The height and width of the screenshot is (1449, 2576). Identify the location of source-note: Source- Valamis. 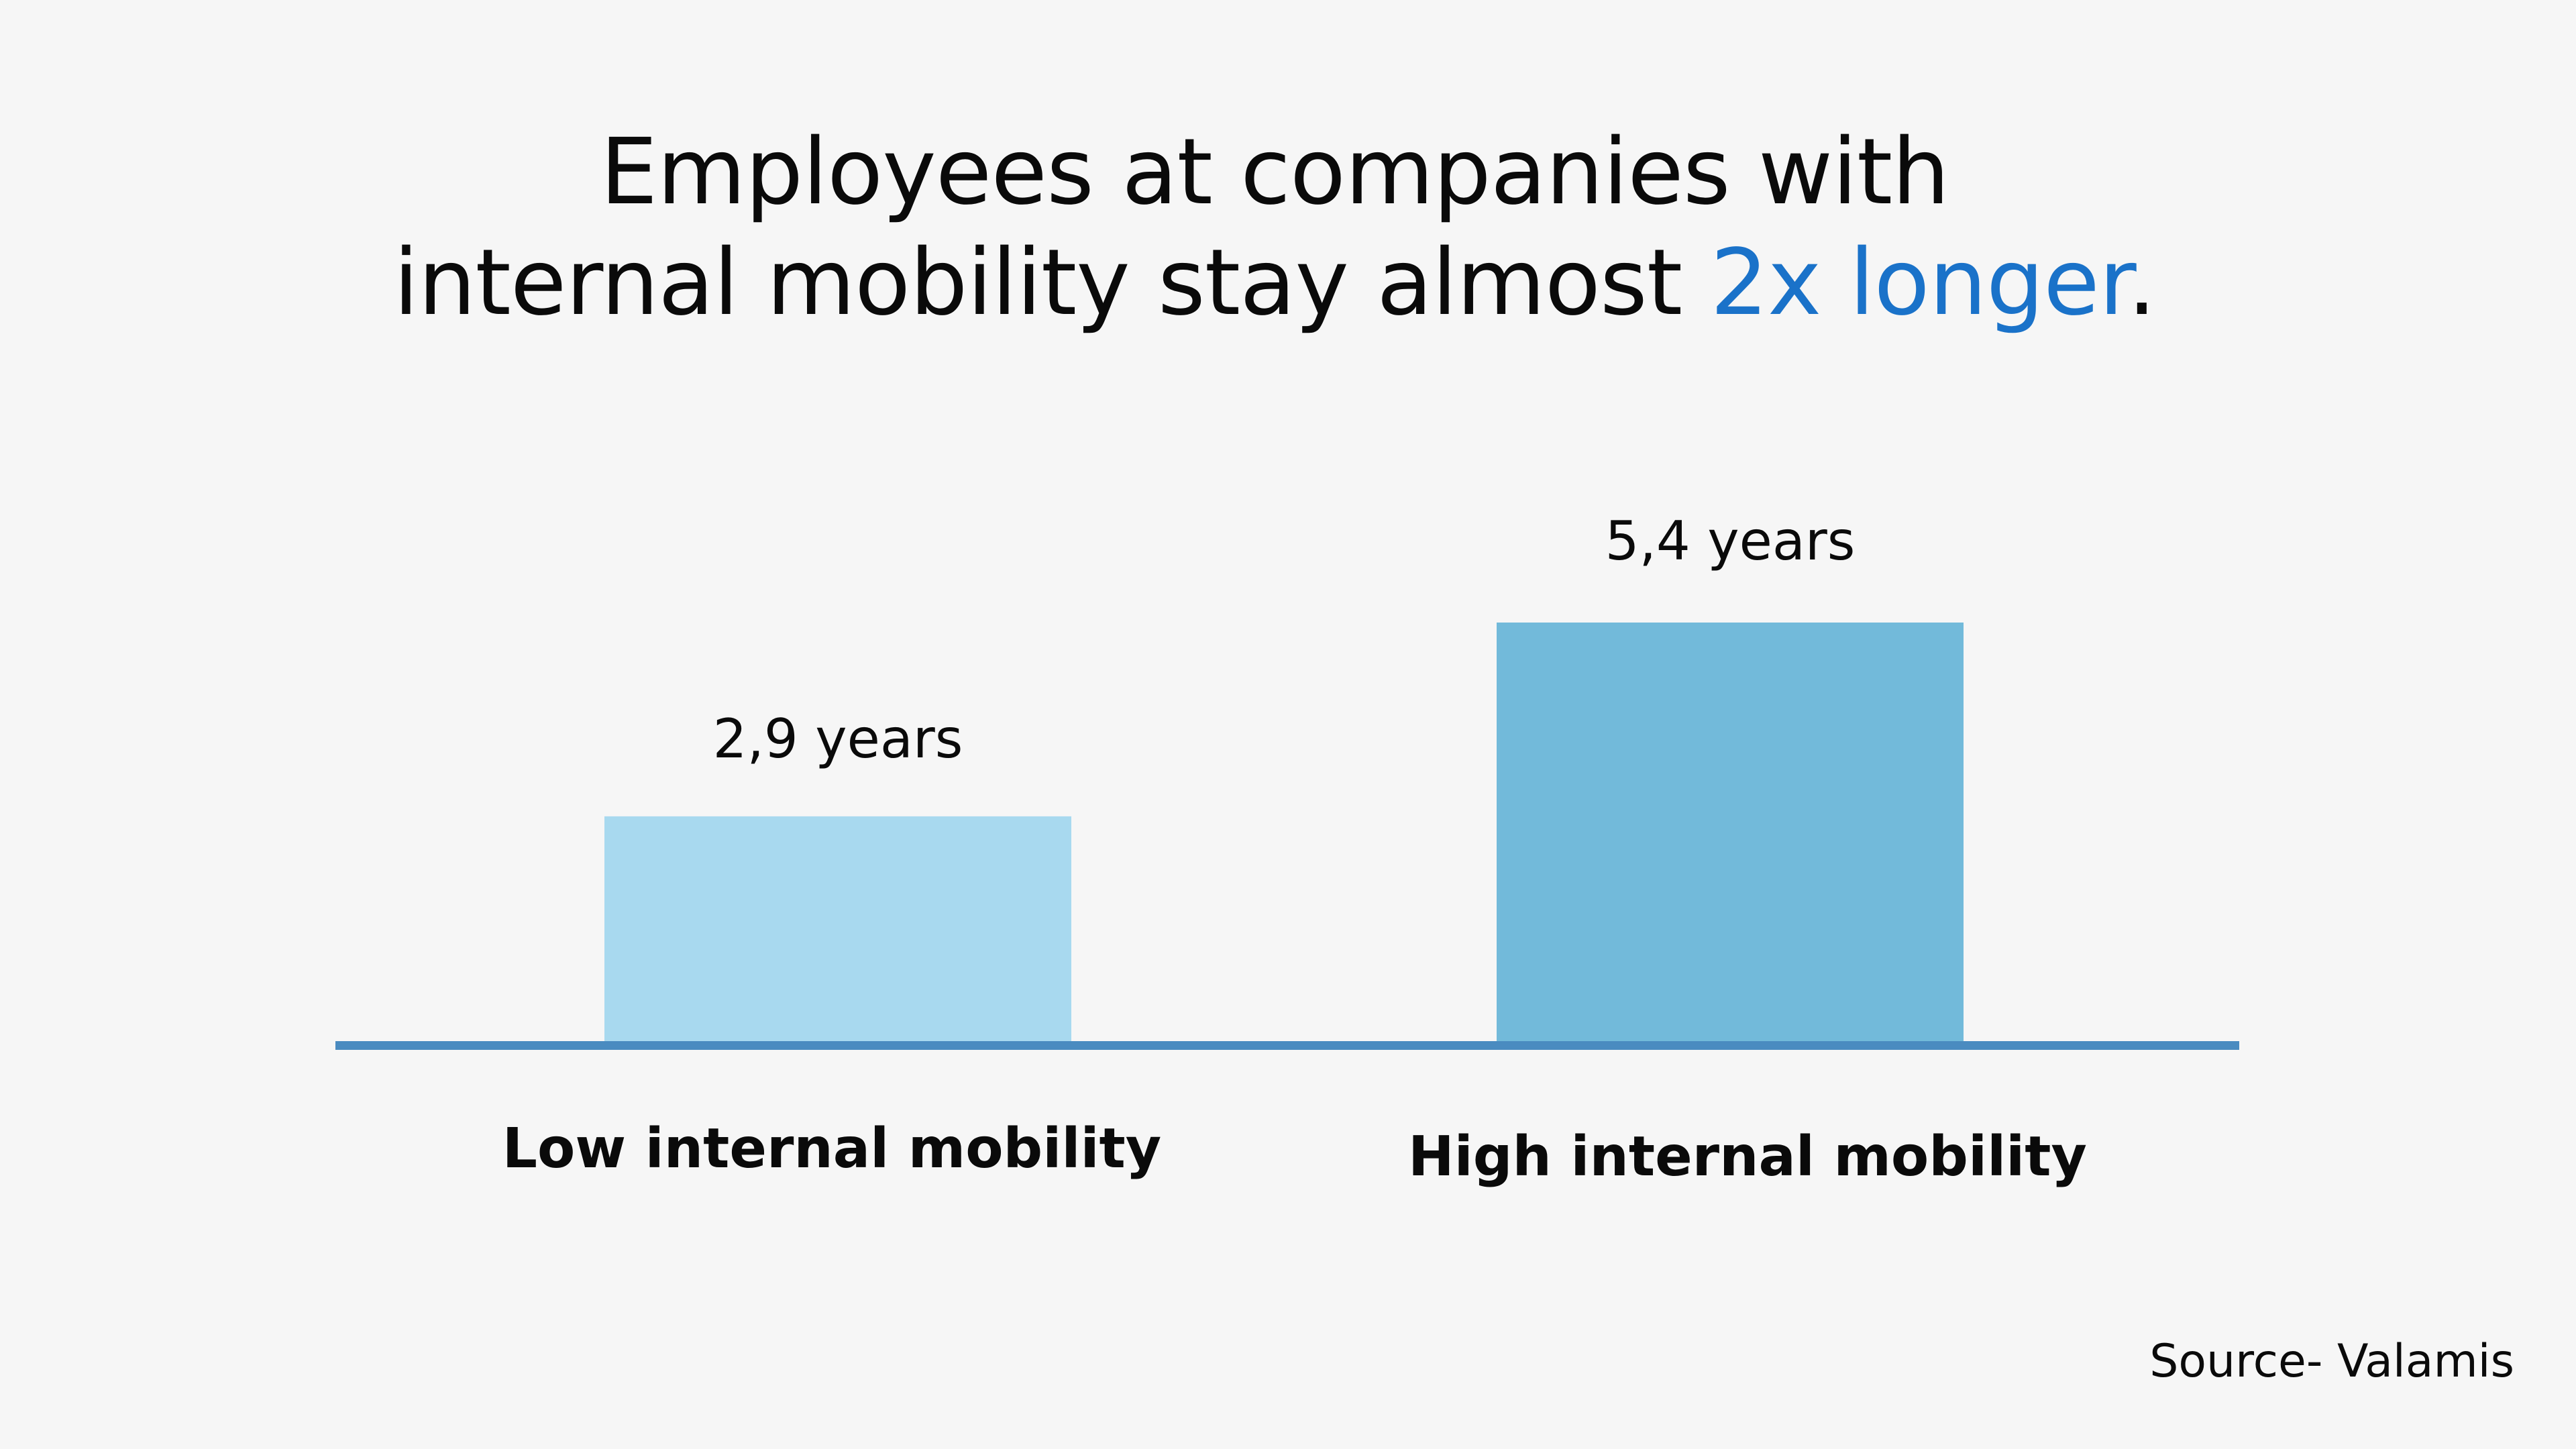
(2331, 1361).